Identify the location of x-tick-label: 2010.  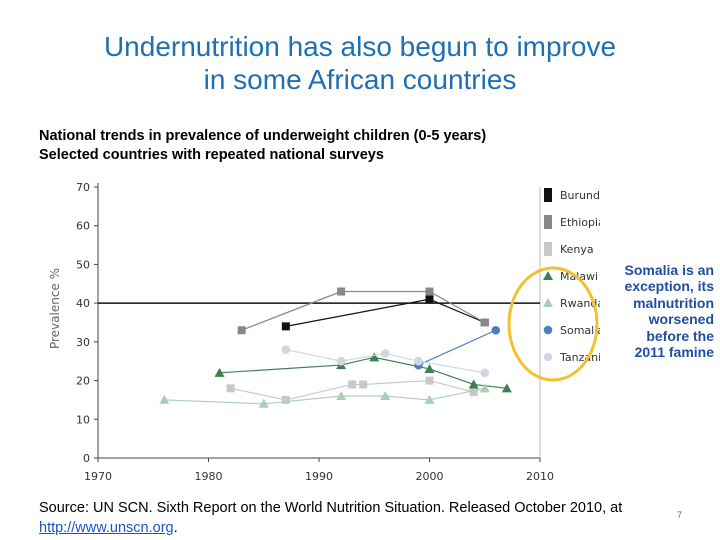
(540, 476).